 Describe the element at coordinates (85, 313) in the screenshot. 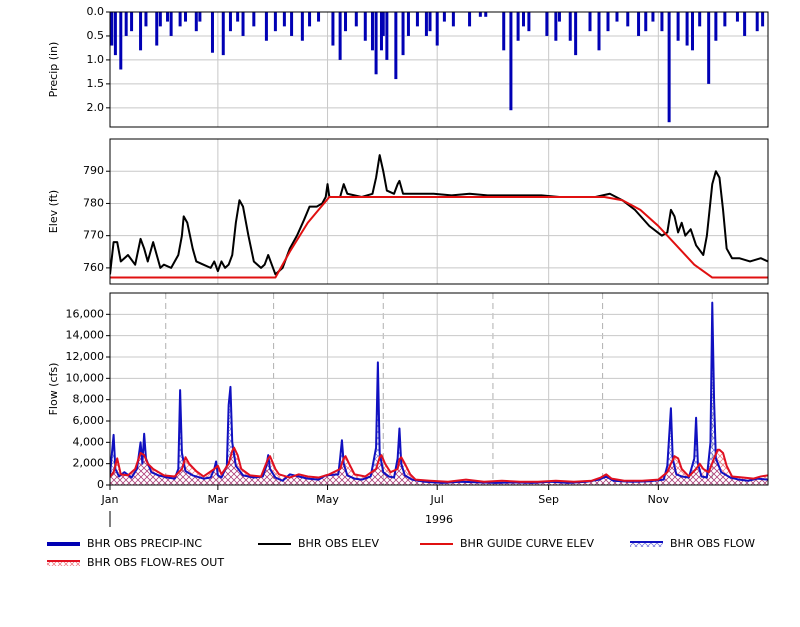

I see `y-tick-label: 16,000` at that location.